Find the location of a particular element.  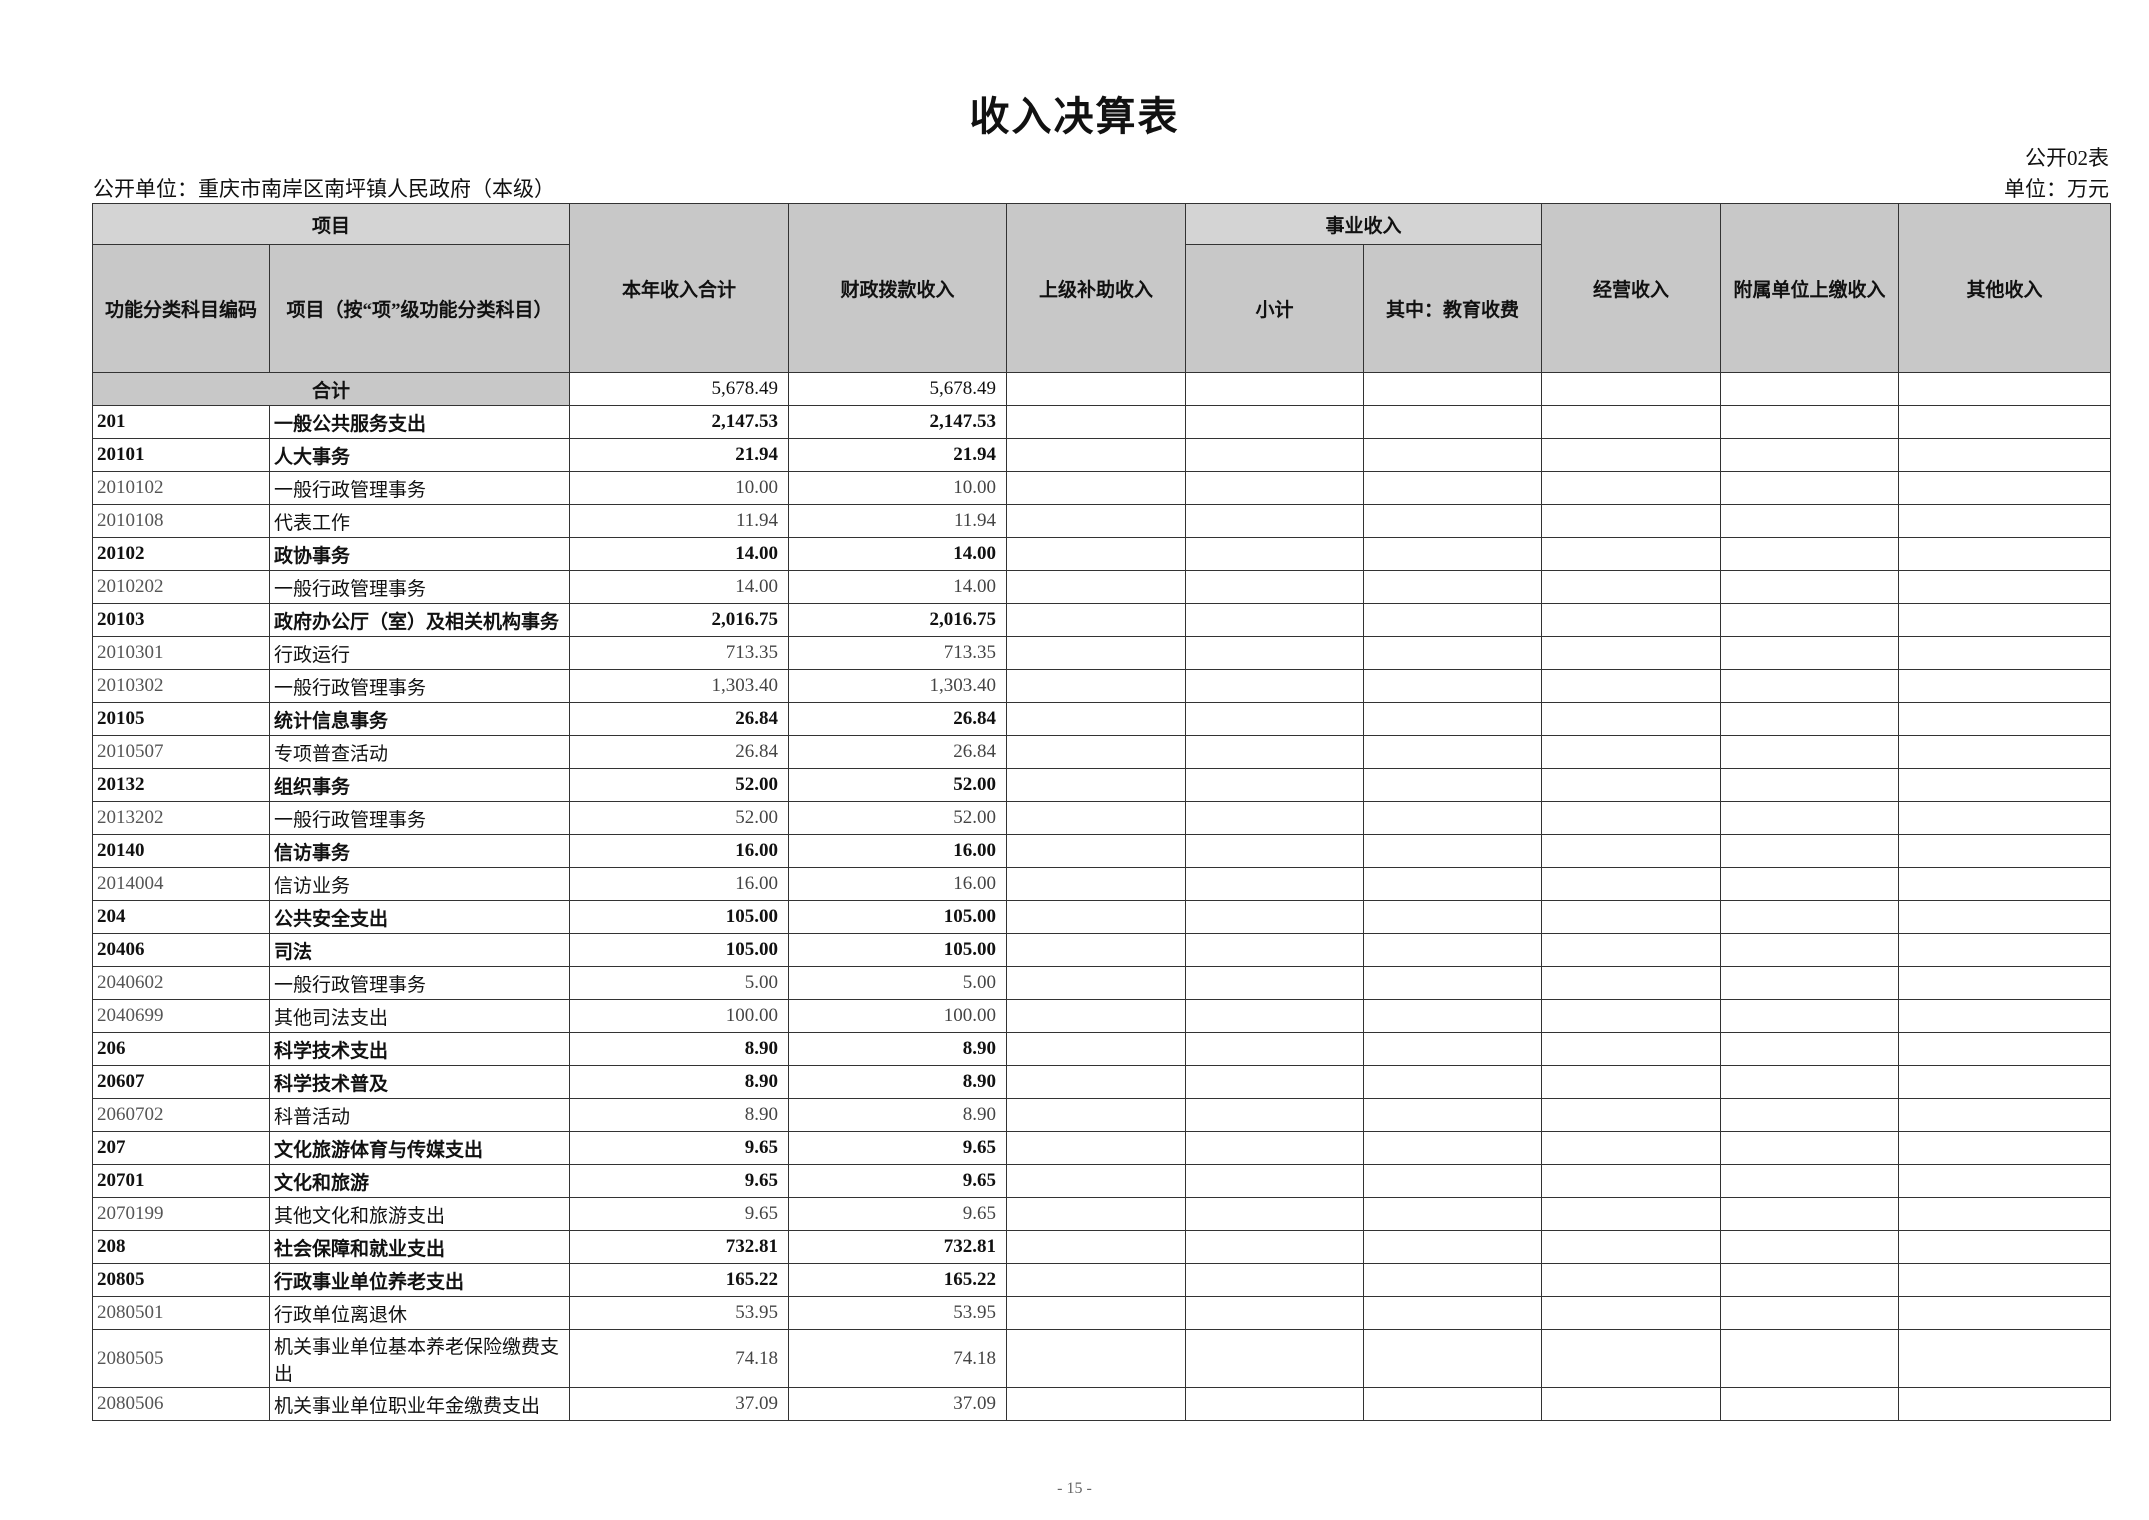

row-code: 2014004 is located at coordinates (181, 884).